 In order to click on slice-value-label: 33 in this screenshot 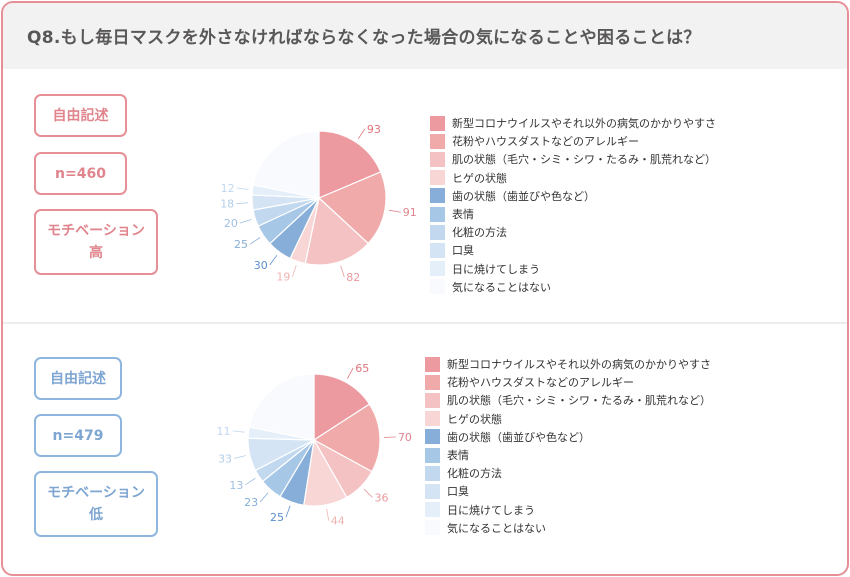, I will do `click(225, 458)`.